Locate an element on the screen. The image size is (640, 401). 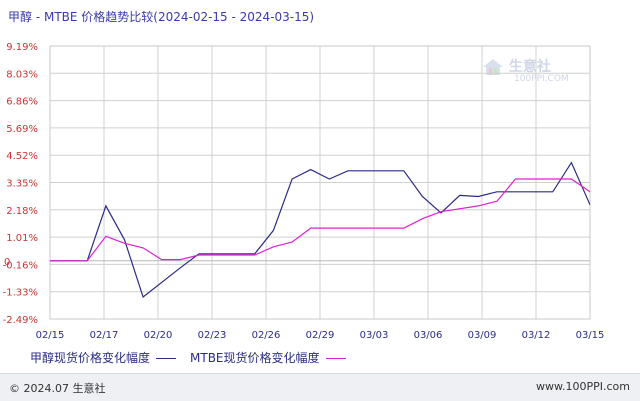
footer-copyright: © 2024.07 生意社 is located at coordinates (57, 388).